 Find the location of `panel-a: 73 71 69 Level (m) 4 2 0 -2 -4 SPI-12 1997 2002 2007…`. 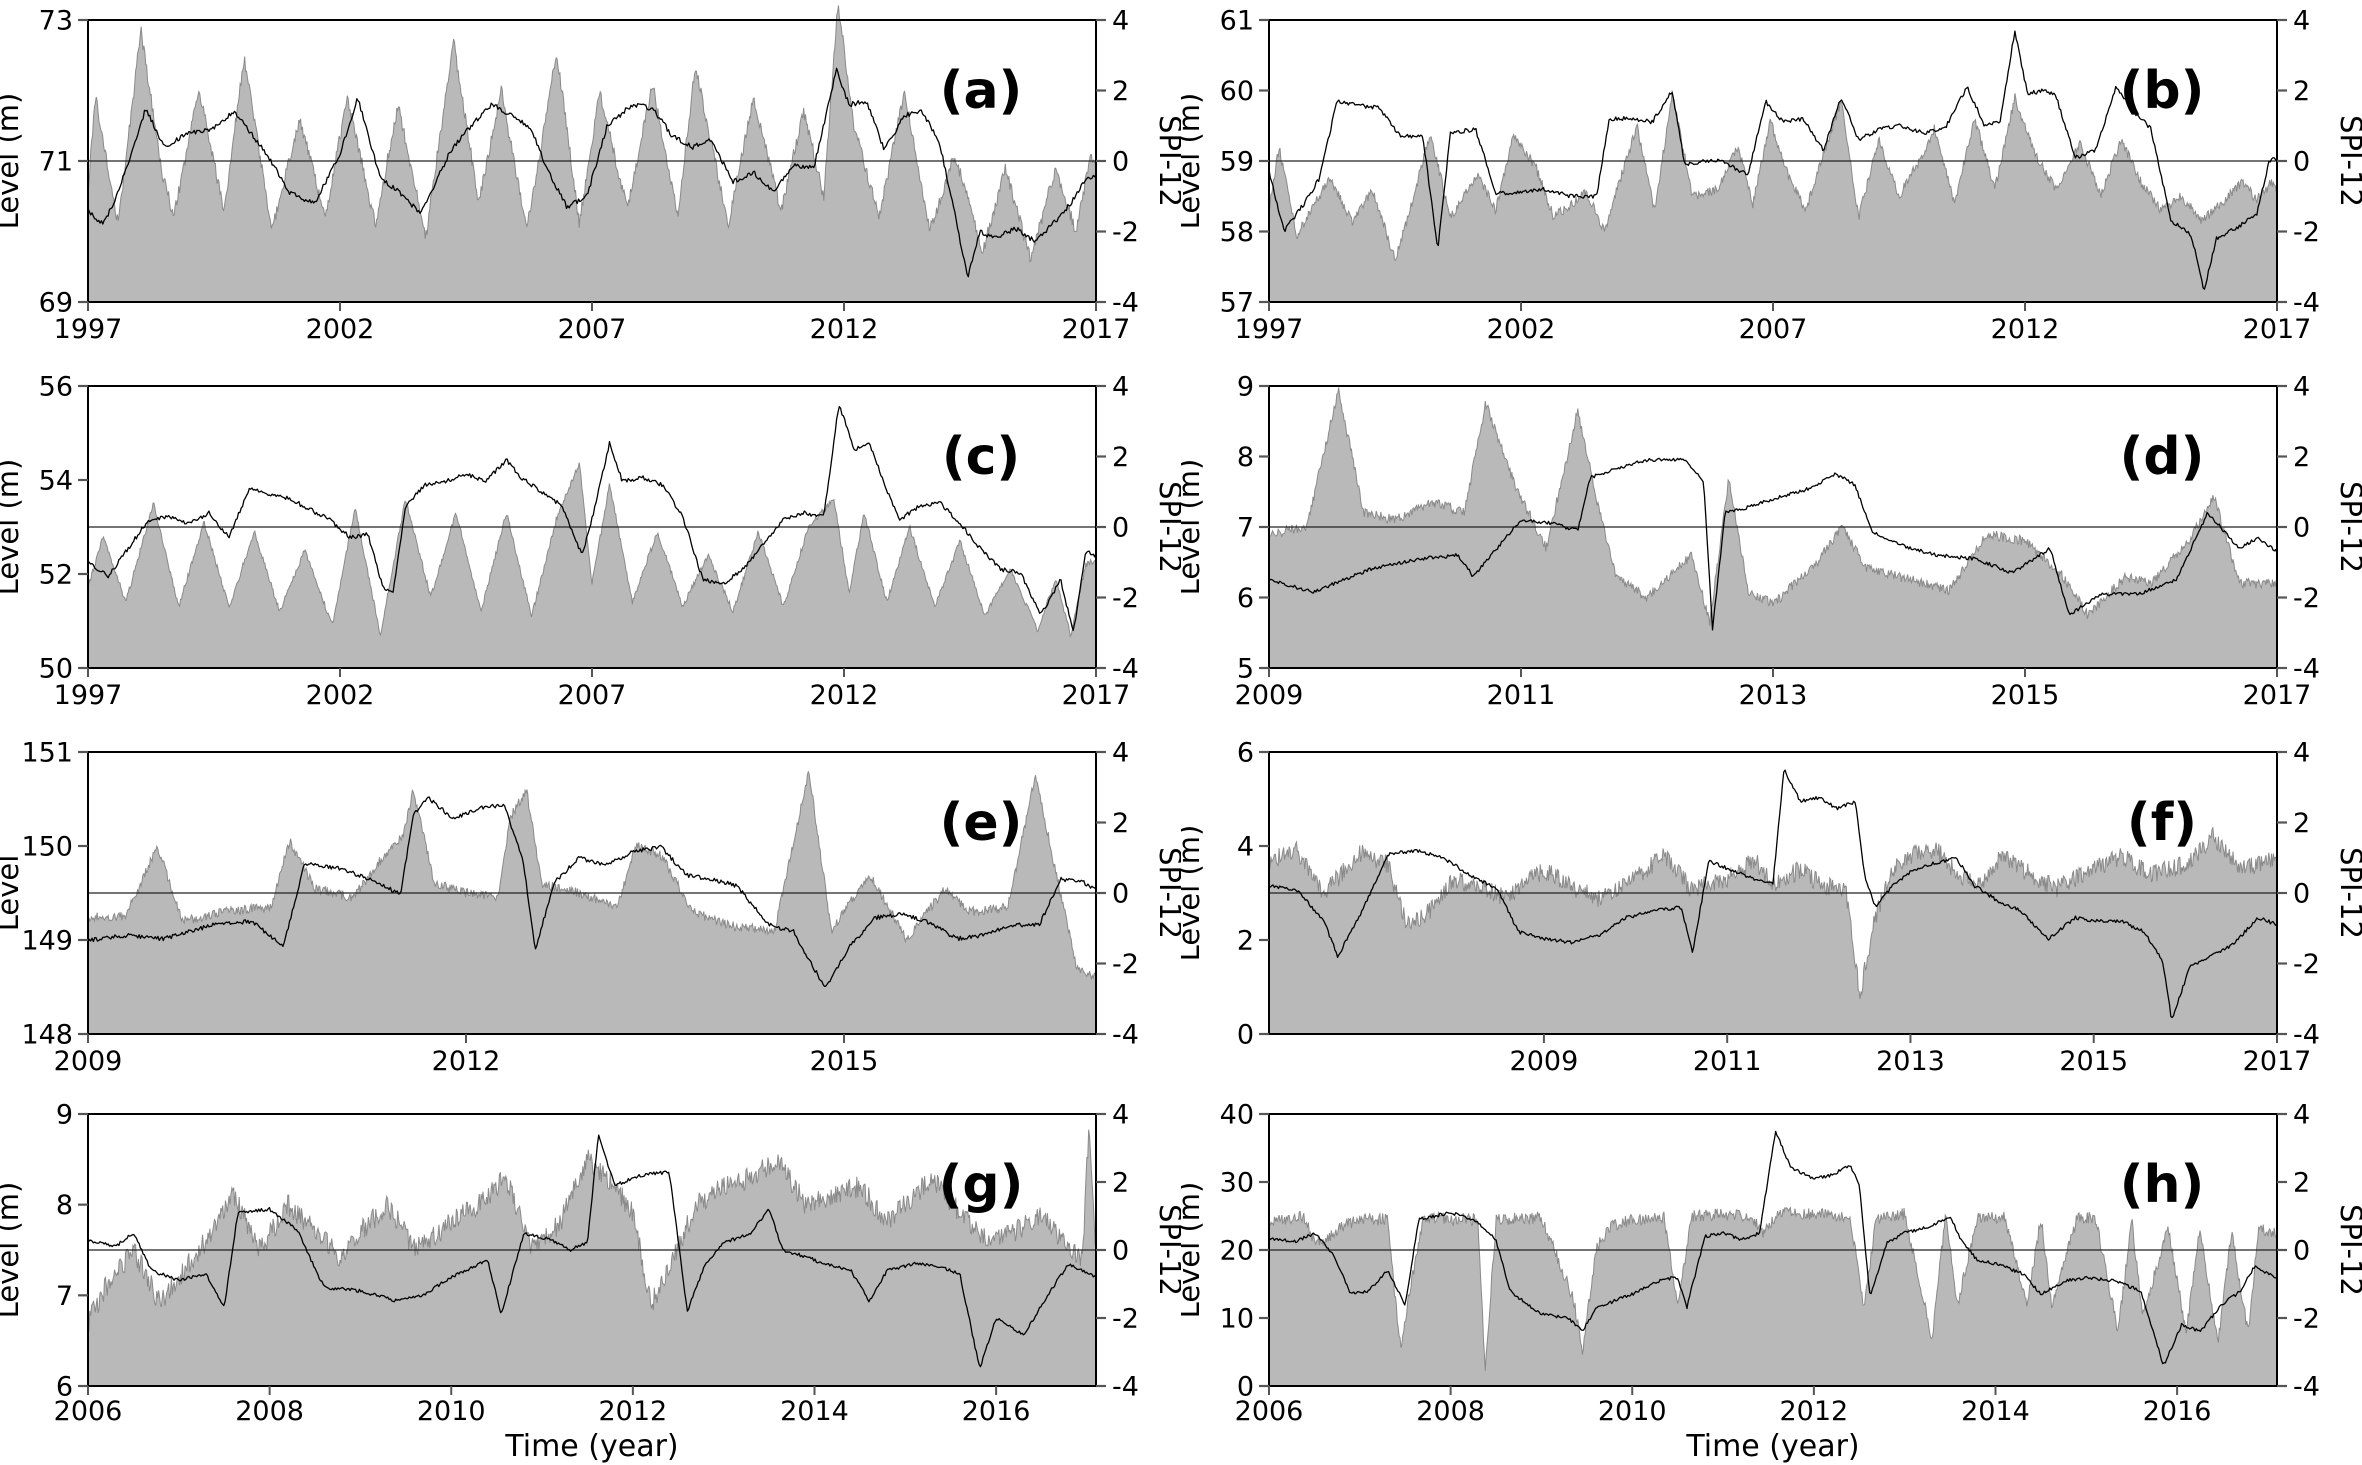

panel-a: 73 71 69 Level (m) 4 2 0 -2 -4 SPI-12 1997 2002 2007… is located at coordinates (590, 183).